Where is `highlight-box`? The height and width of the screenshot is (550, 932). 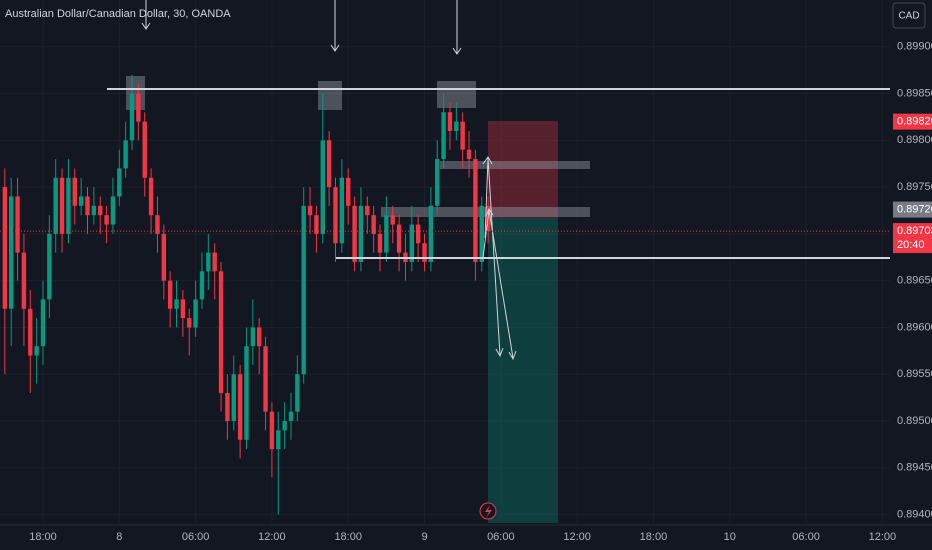
highlight-box is located at coordinates (135, 93).